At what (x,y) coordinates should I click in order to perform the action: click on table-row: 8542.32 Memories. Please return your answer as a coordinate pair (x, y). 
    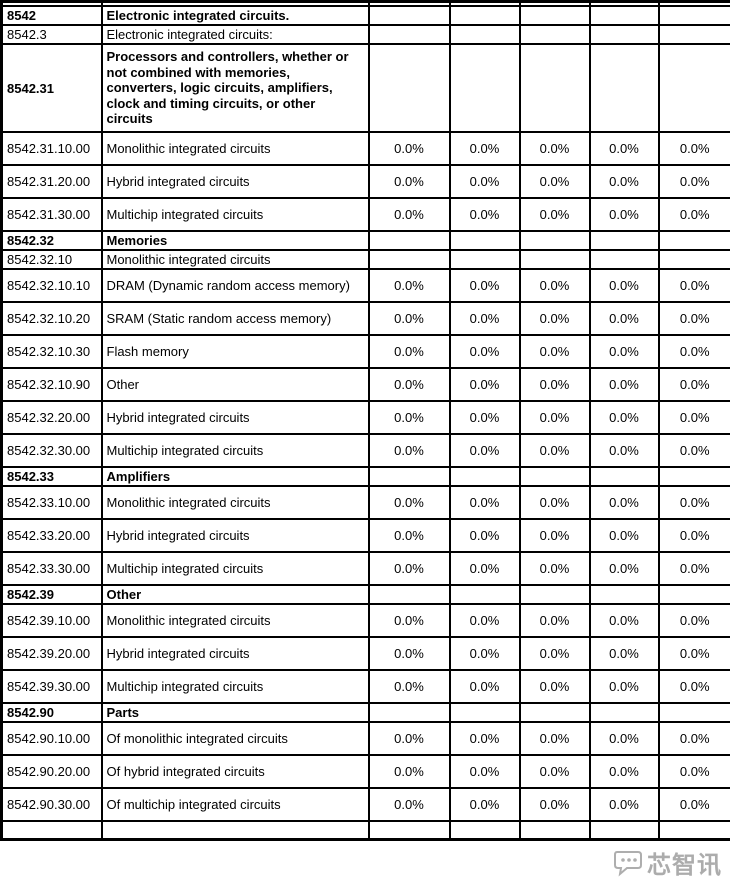
    Looking at the image, I should click on (365, 240).